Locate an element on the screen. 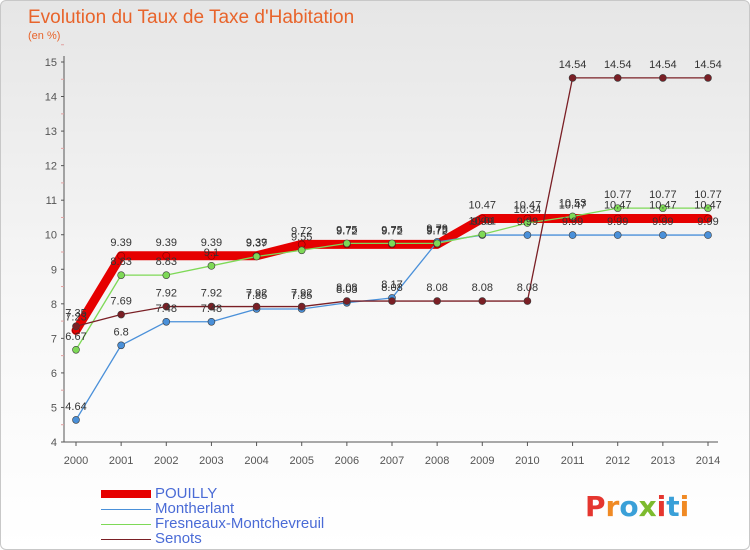  legend-label-pouilly: POUILLY is located at coordinates (186, 493).